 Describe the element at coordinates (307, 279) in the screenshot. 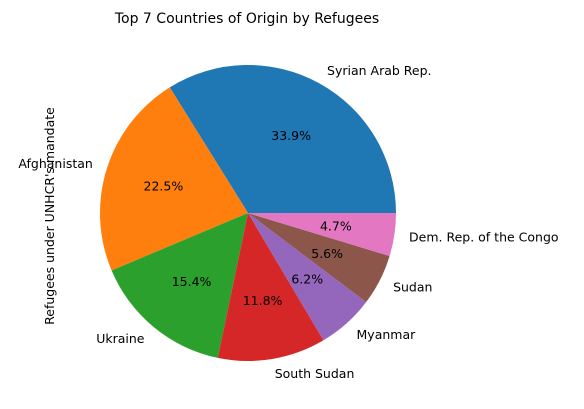

I see `slice-percent-label: 6.2%` at that location.